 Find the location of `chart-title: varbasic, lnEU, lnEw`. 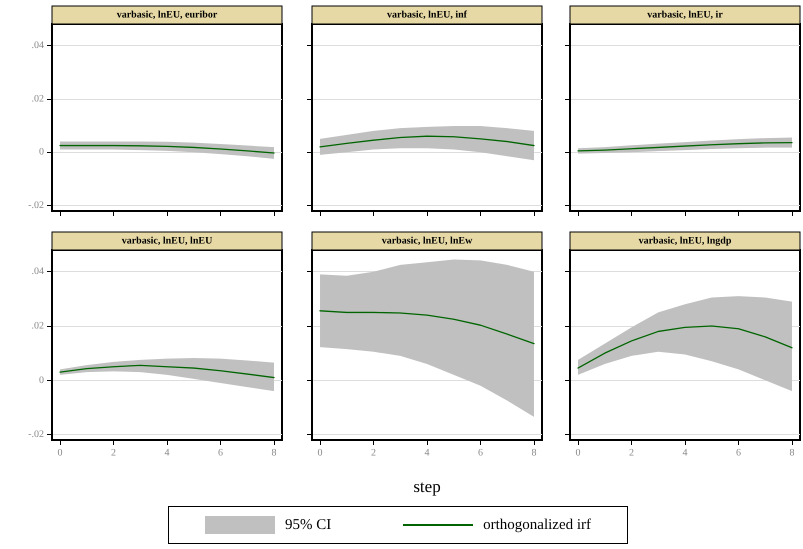

chart-title: varbasic, lnEU, lnEw is located at coordinates (428, 241).